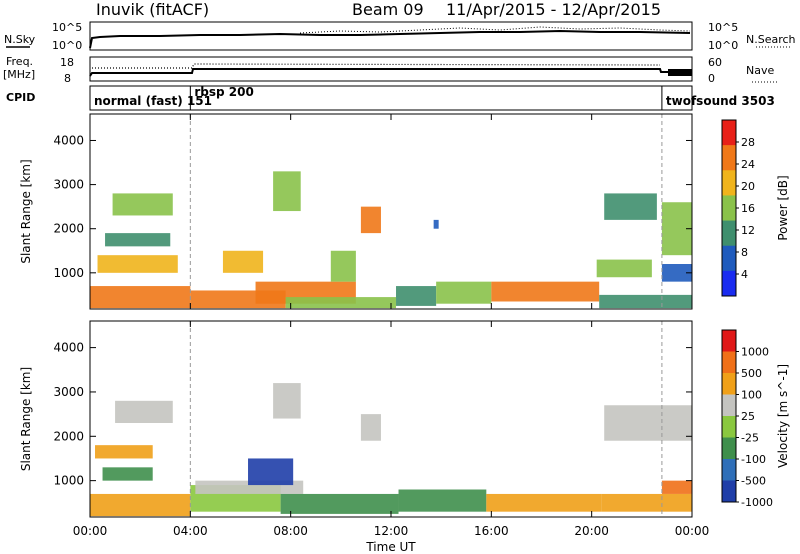  What do you see at coordinates (771, 39) in the screenshot?
I see `nsearch-label: N.Search` at bounding box center [771, 39].